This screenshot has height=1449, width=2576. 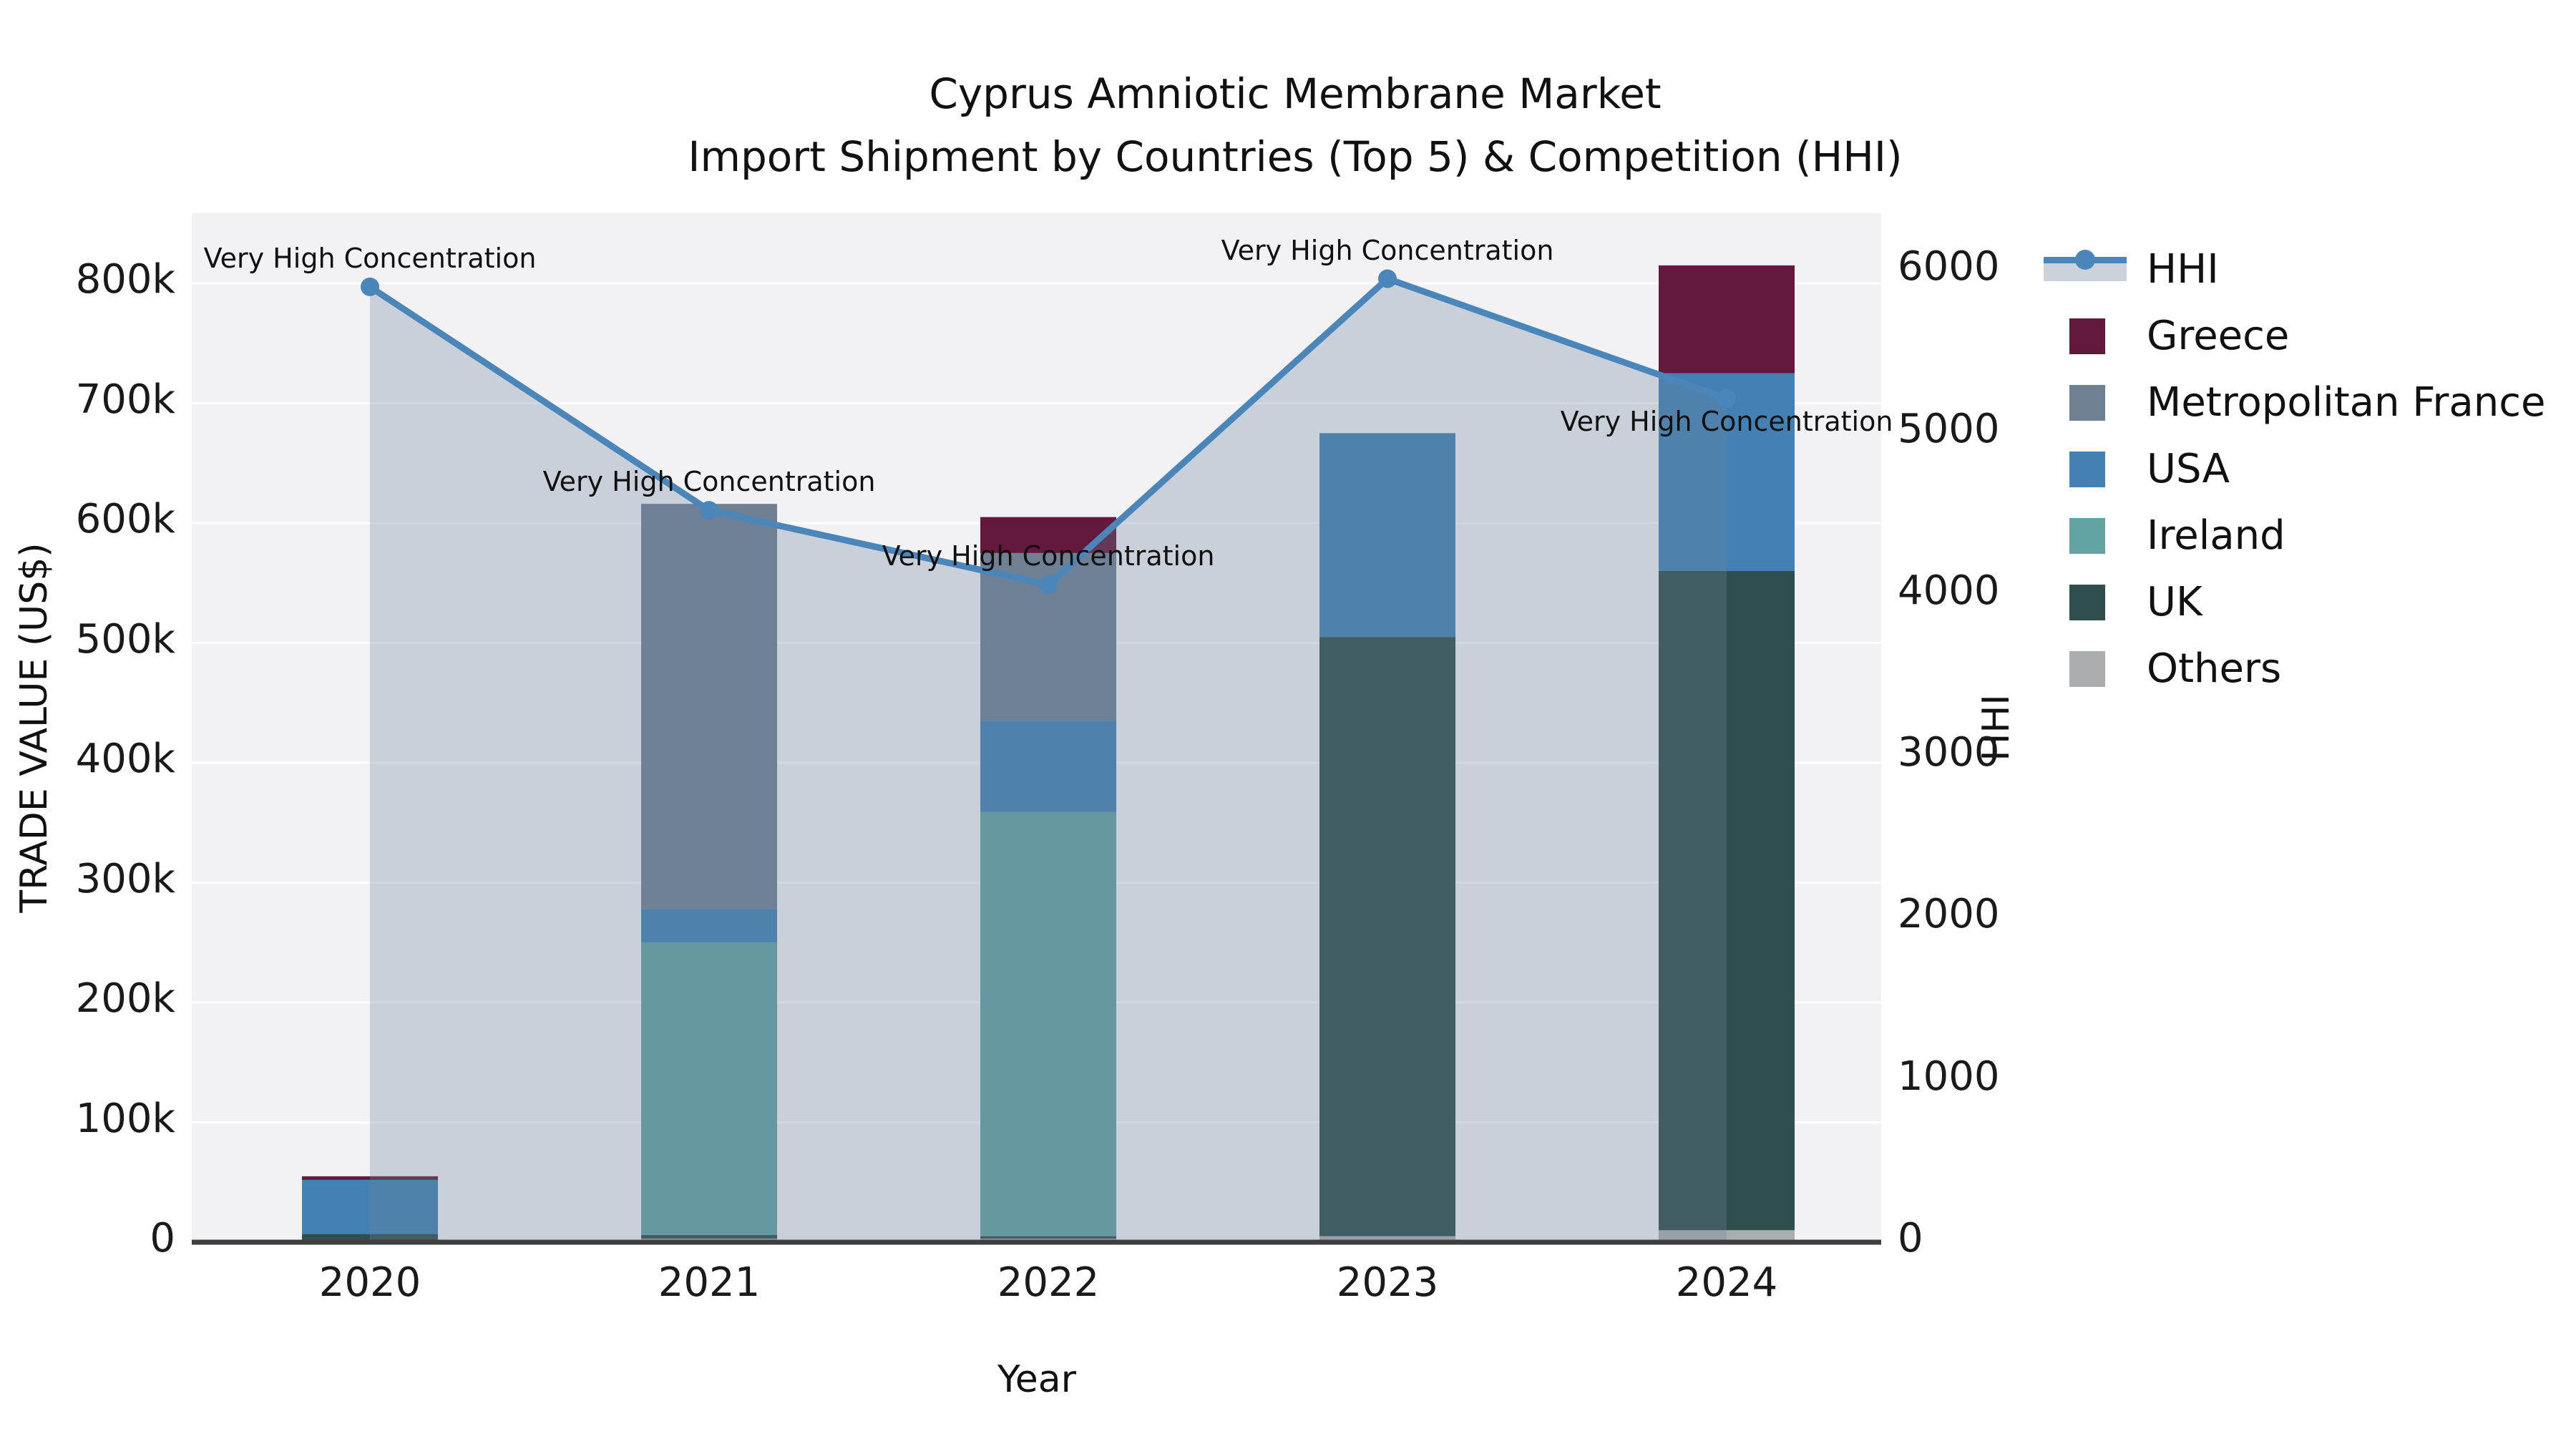 What do you see at coordinates (1048, 1237) in the screenshot?
I see `bar-segment-uk-2022` at bounding box center [1048, 1237].